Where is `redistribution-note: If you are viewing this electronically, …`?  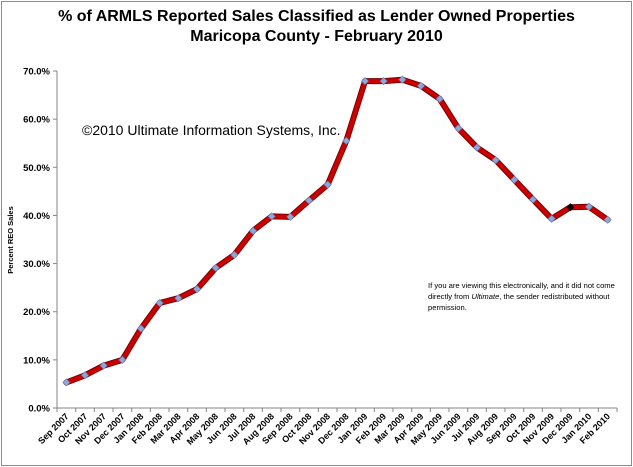
redistribution-note: If you are viewing this electronically, … is located at coordinates (523, 296).